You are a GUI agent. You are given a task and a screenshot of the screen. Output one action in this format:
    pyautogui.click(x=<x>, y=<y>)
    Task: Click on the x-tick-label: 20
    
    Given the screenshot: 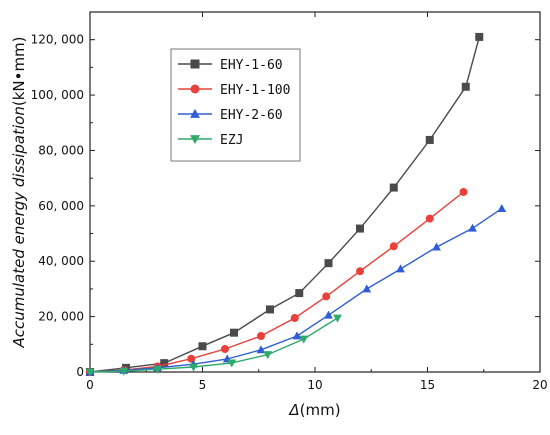 What is the action you would take?
    pyautogui.click(x=539, y=385)
    